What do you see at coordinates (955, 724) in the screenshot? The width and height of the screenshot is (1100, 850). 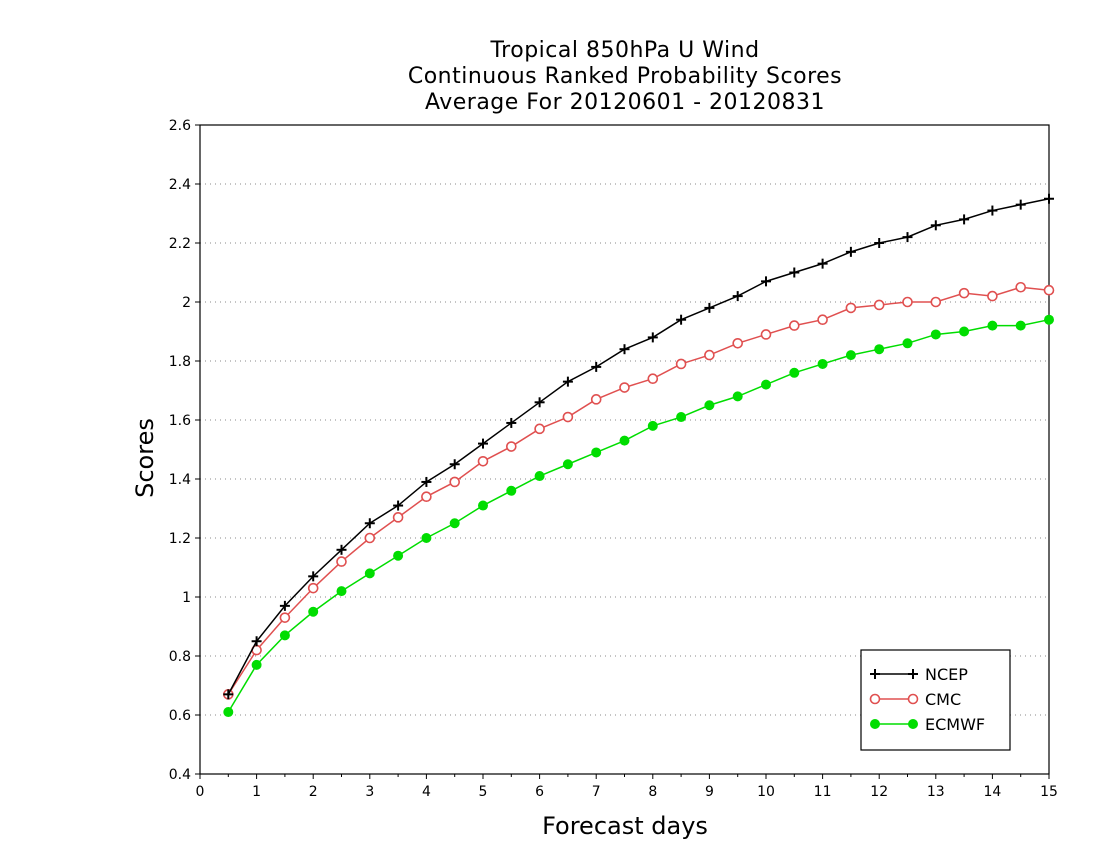 I see `legend-label-ecmwf: ECMWF` at bounding box center [955, 724].